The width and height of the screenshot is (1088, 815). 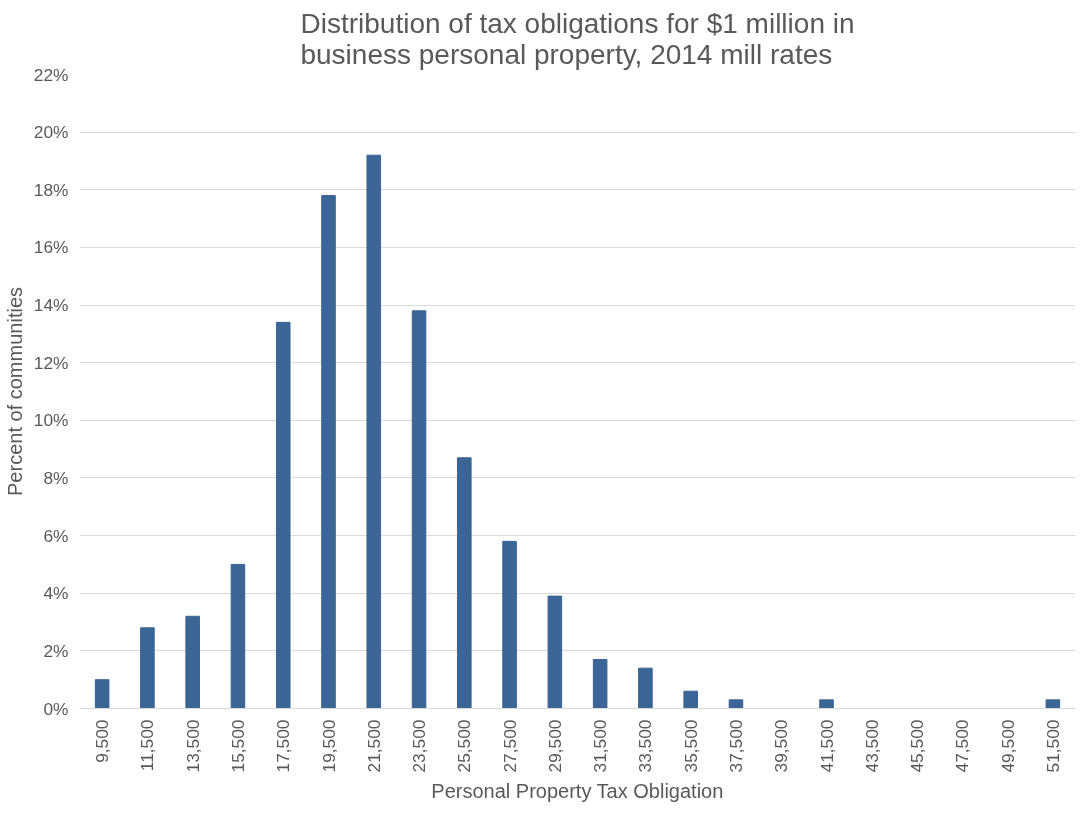 What do you see at coordinates (735, 746) in the screenshot?
I see `x-tick-label: 37,500` at bounding box center [735, 746].